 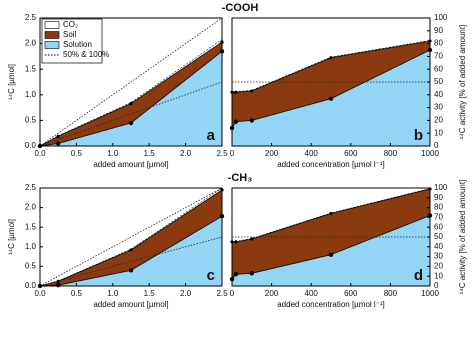 I want to click on y-tick-label: 90, so click(x=438, y=30).